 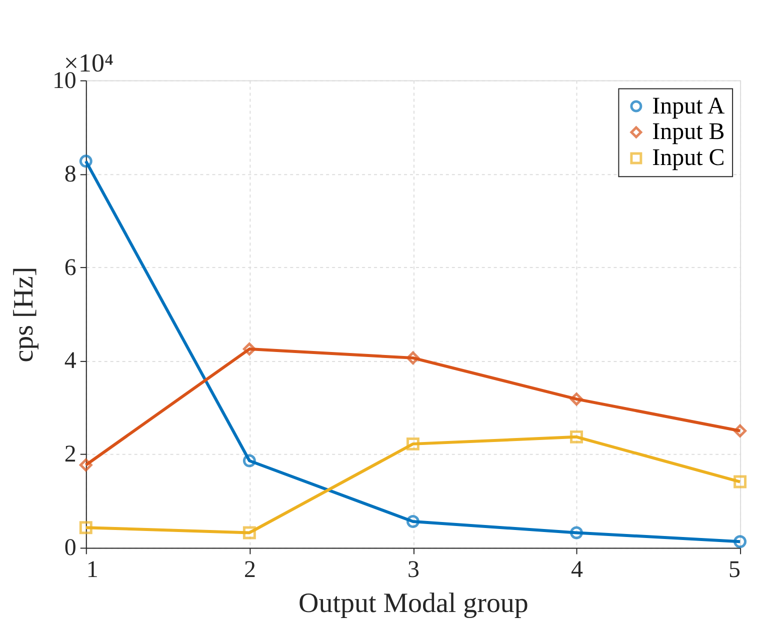 I want to click on y-tick-label: 6, so click(x=70, y=267).